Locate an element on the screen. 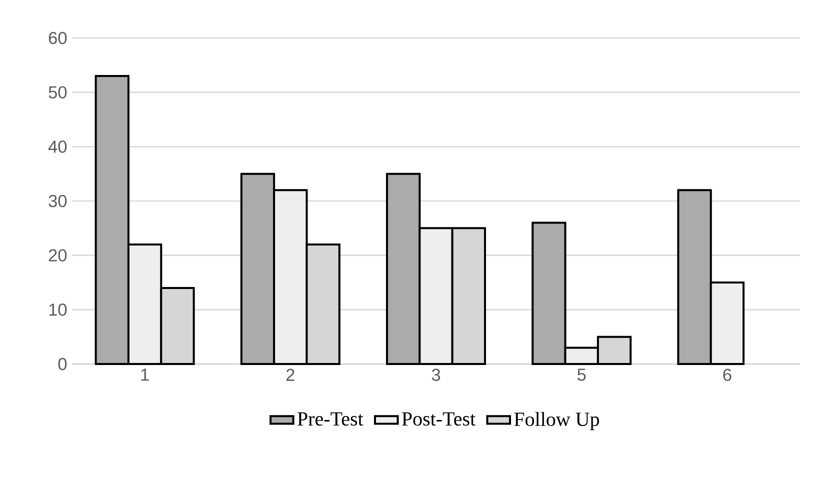  y-tick-label: 0 is located at coordinates (62, 364).